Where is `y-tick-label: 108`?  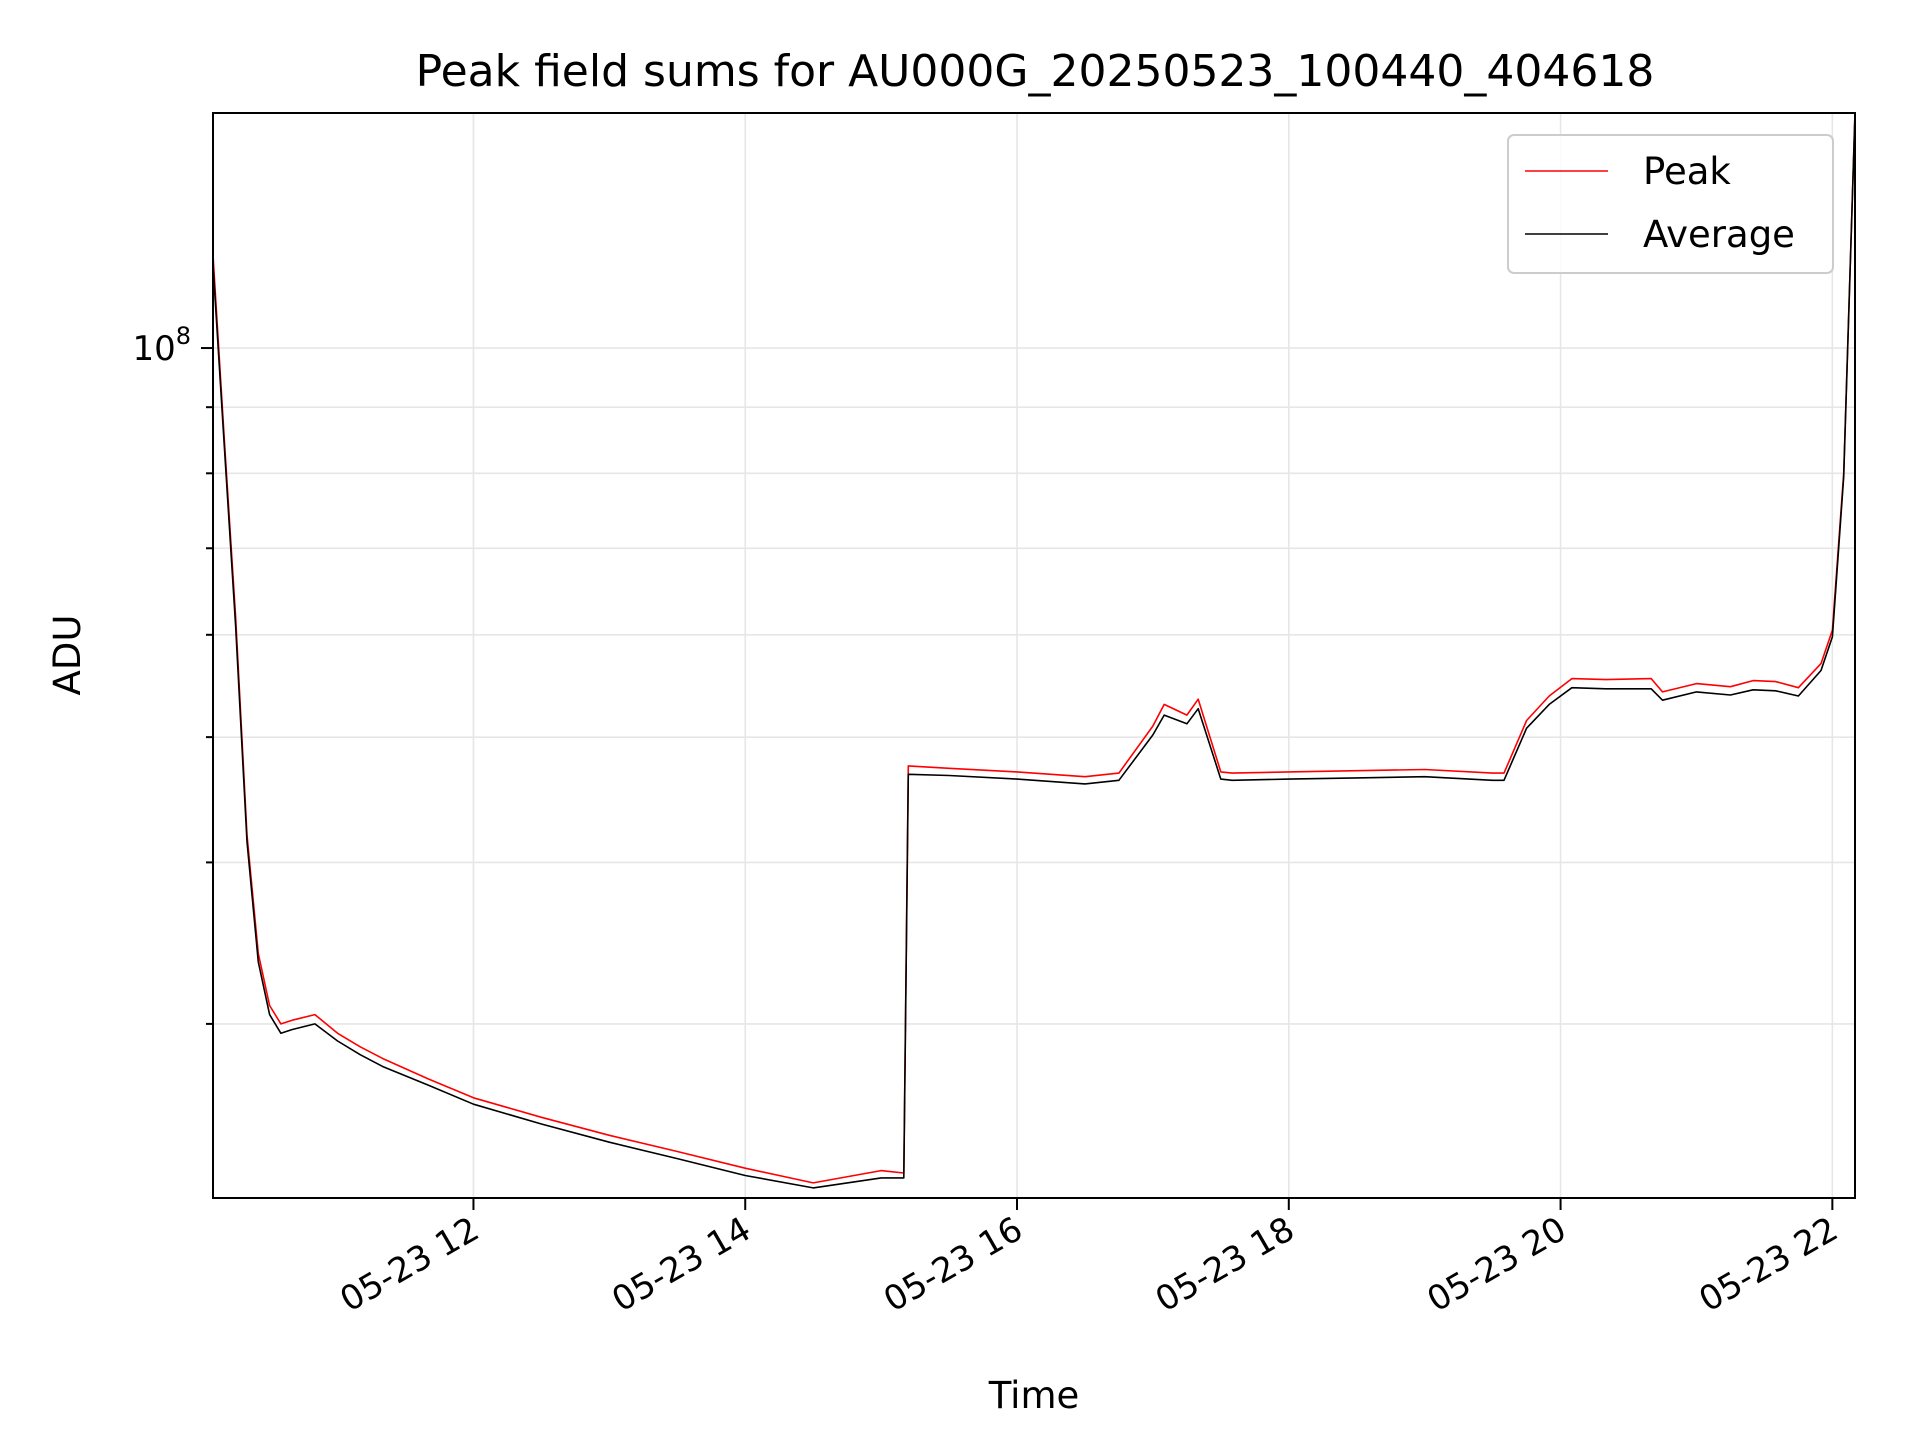 y-tick-label: 108 is located at coordinates (161, 345).